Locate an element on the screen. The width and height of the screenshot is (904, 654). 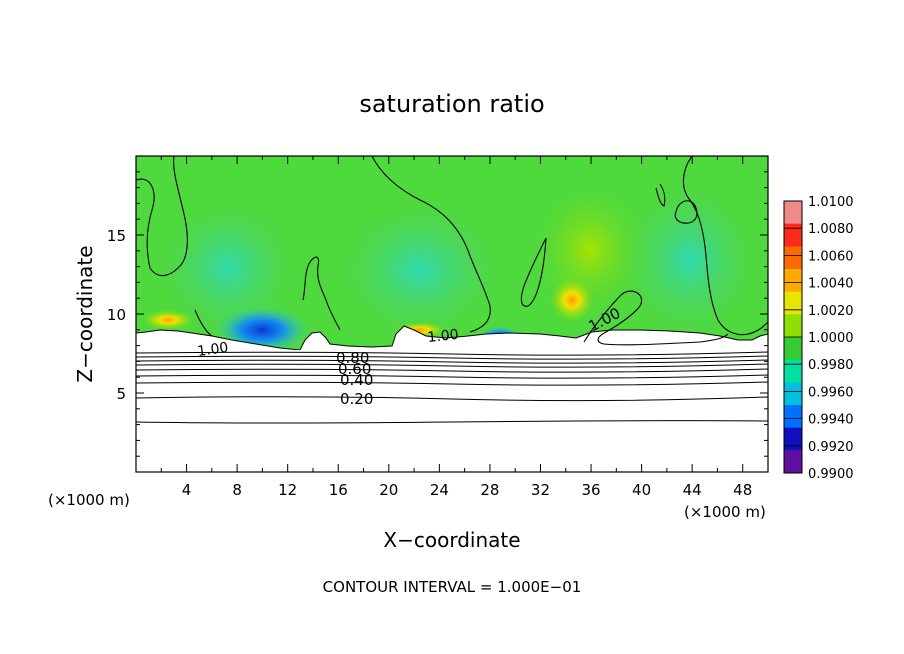
contour-label-1-00-a: 1.00 is located at coordinates (212, 350).